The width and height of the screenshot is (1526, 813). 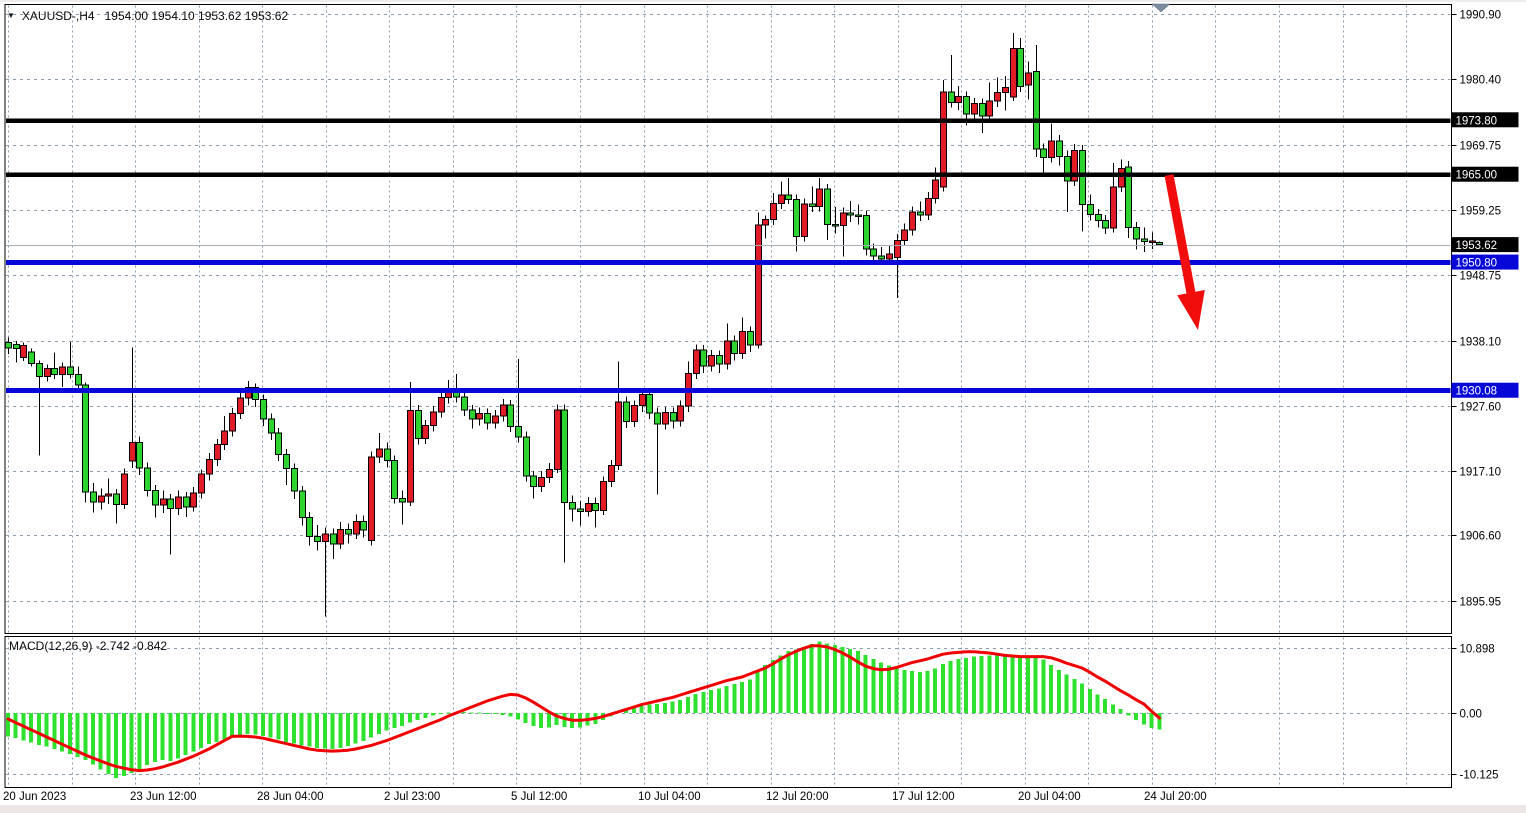 What do you see at coordinates (1481, 343) in the screenshot?
I see `price-tick-label: 1938.10` at bounding box center [1481, 343].